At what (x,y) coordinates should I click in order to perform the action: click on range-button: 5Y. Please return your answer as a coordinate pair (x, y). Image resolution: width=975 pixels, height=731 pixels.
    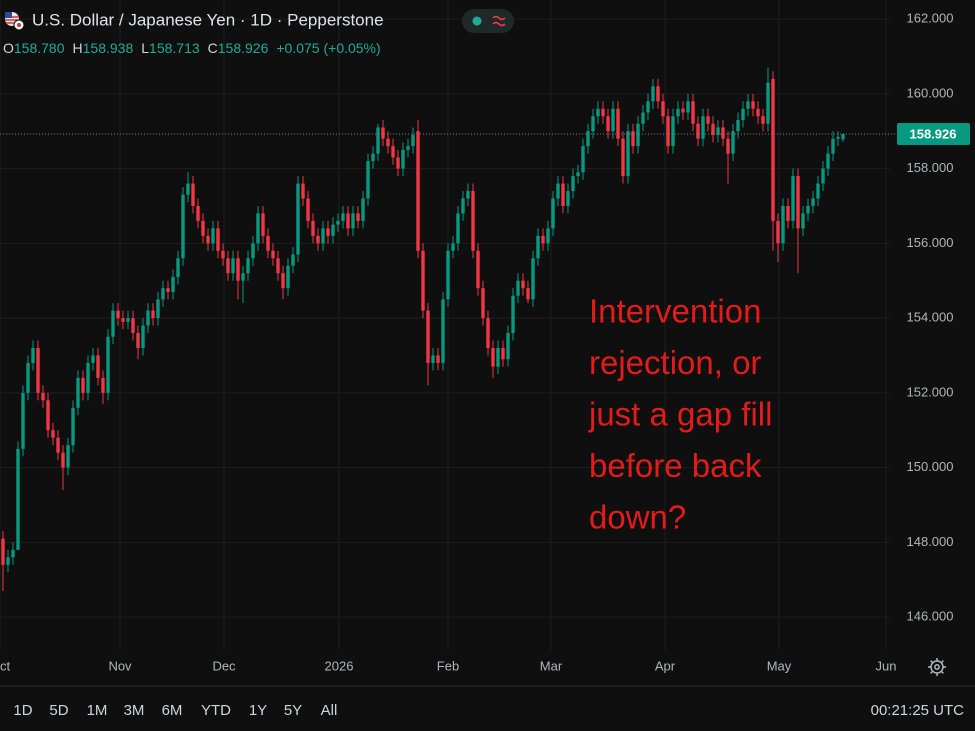
    Looking at the image, I should click on (293, 710).